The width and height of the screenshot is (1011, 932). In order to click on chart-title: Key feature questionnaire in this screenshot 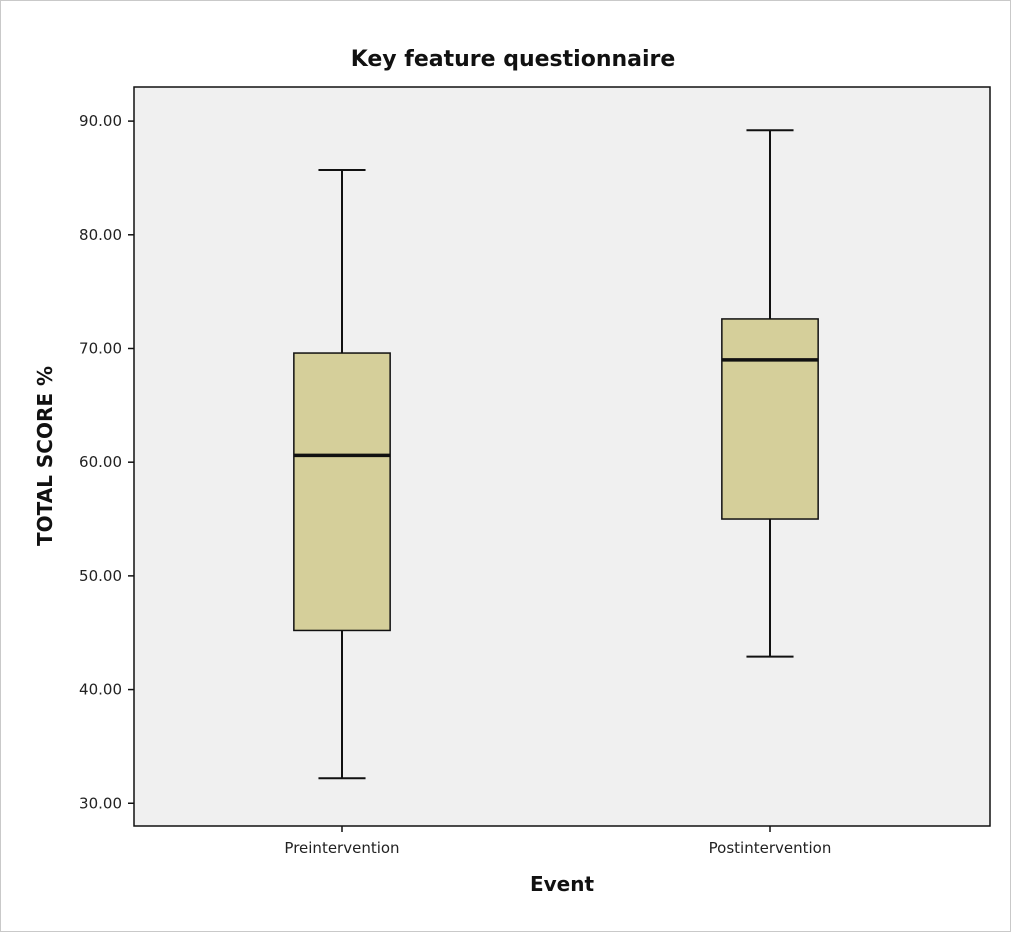, I will do `click(513, 59)`.